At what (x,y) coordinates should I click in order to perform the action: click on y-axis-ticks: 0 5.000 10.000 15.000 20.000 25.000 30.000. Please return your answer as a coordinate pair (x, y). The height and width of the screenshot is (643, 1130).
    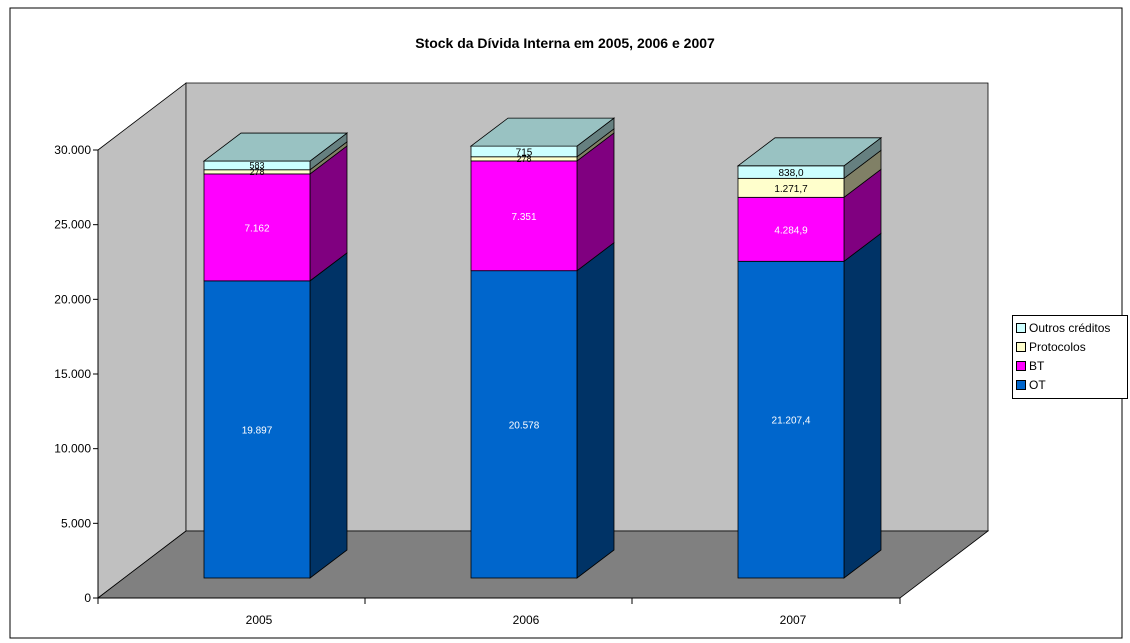
    Looking at the image, I should click on (76, 374).